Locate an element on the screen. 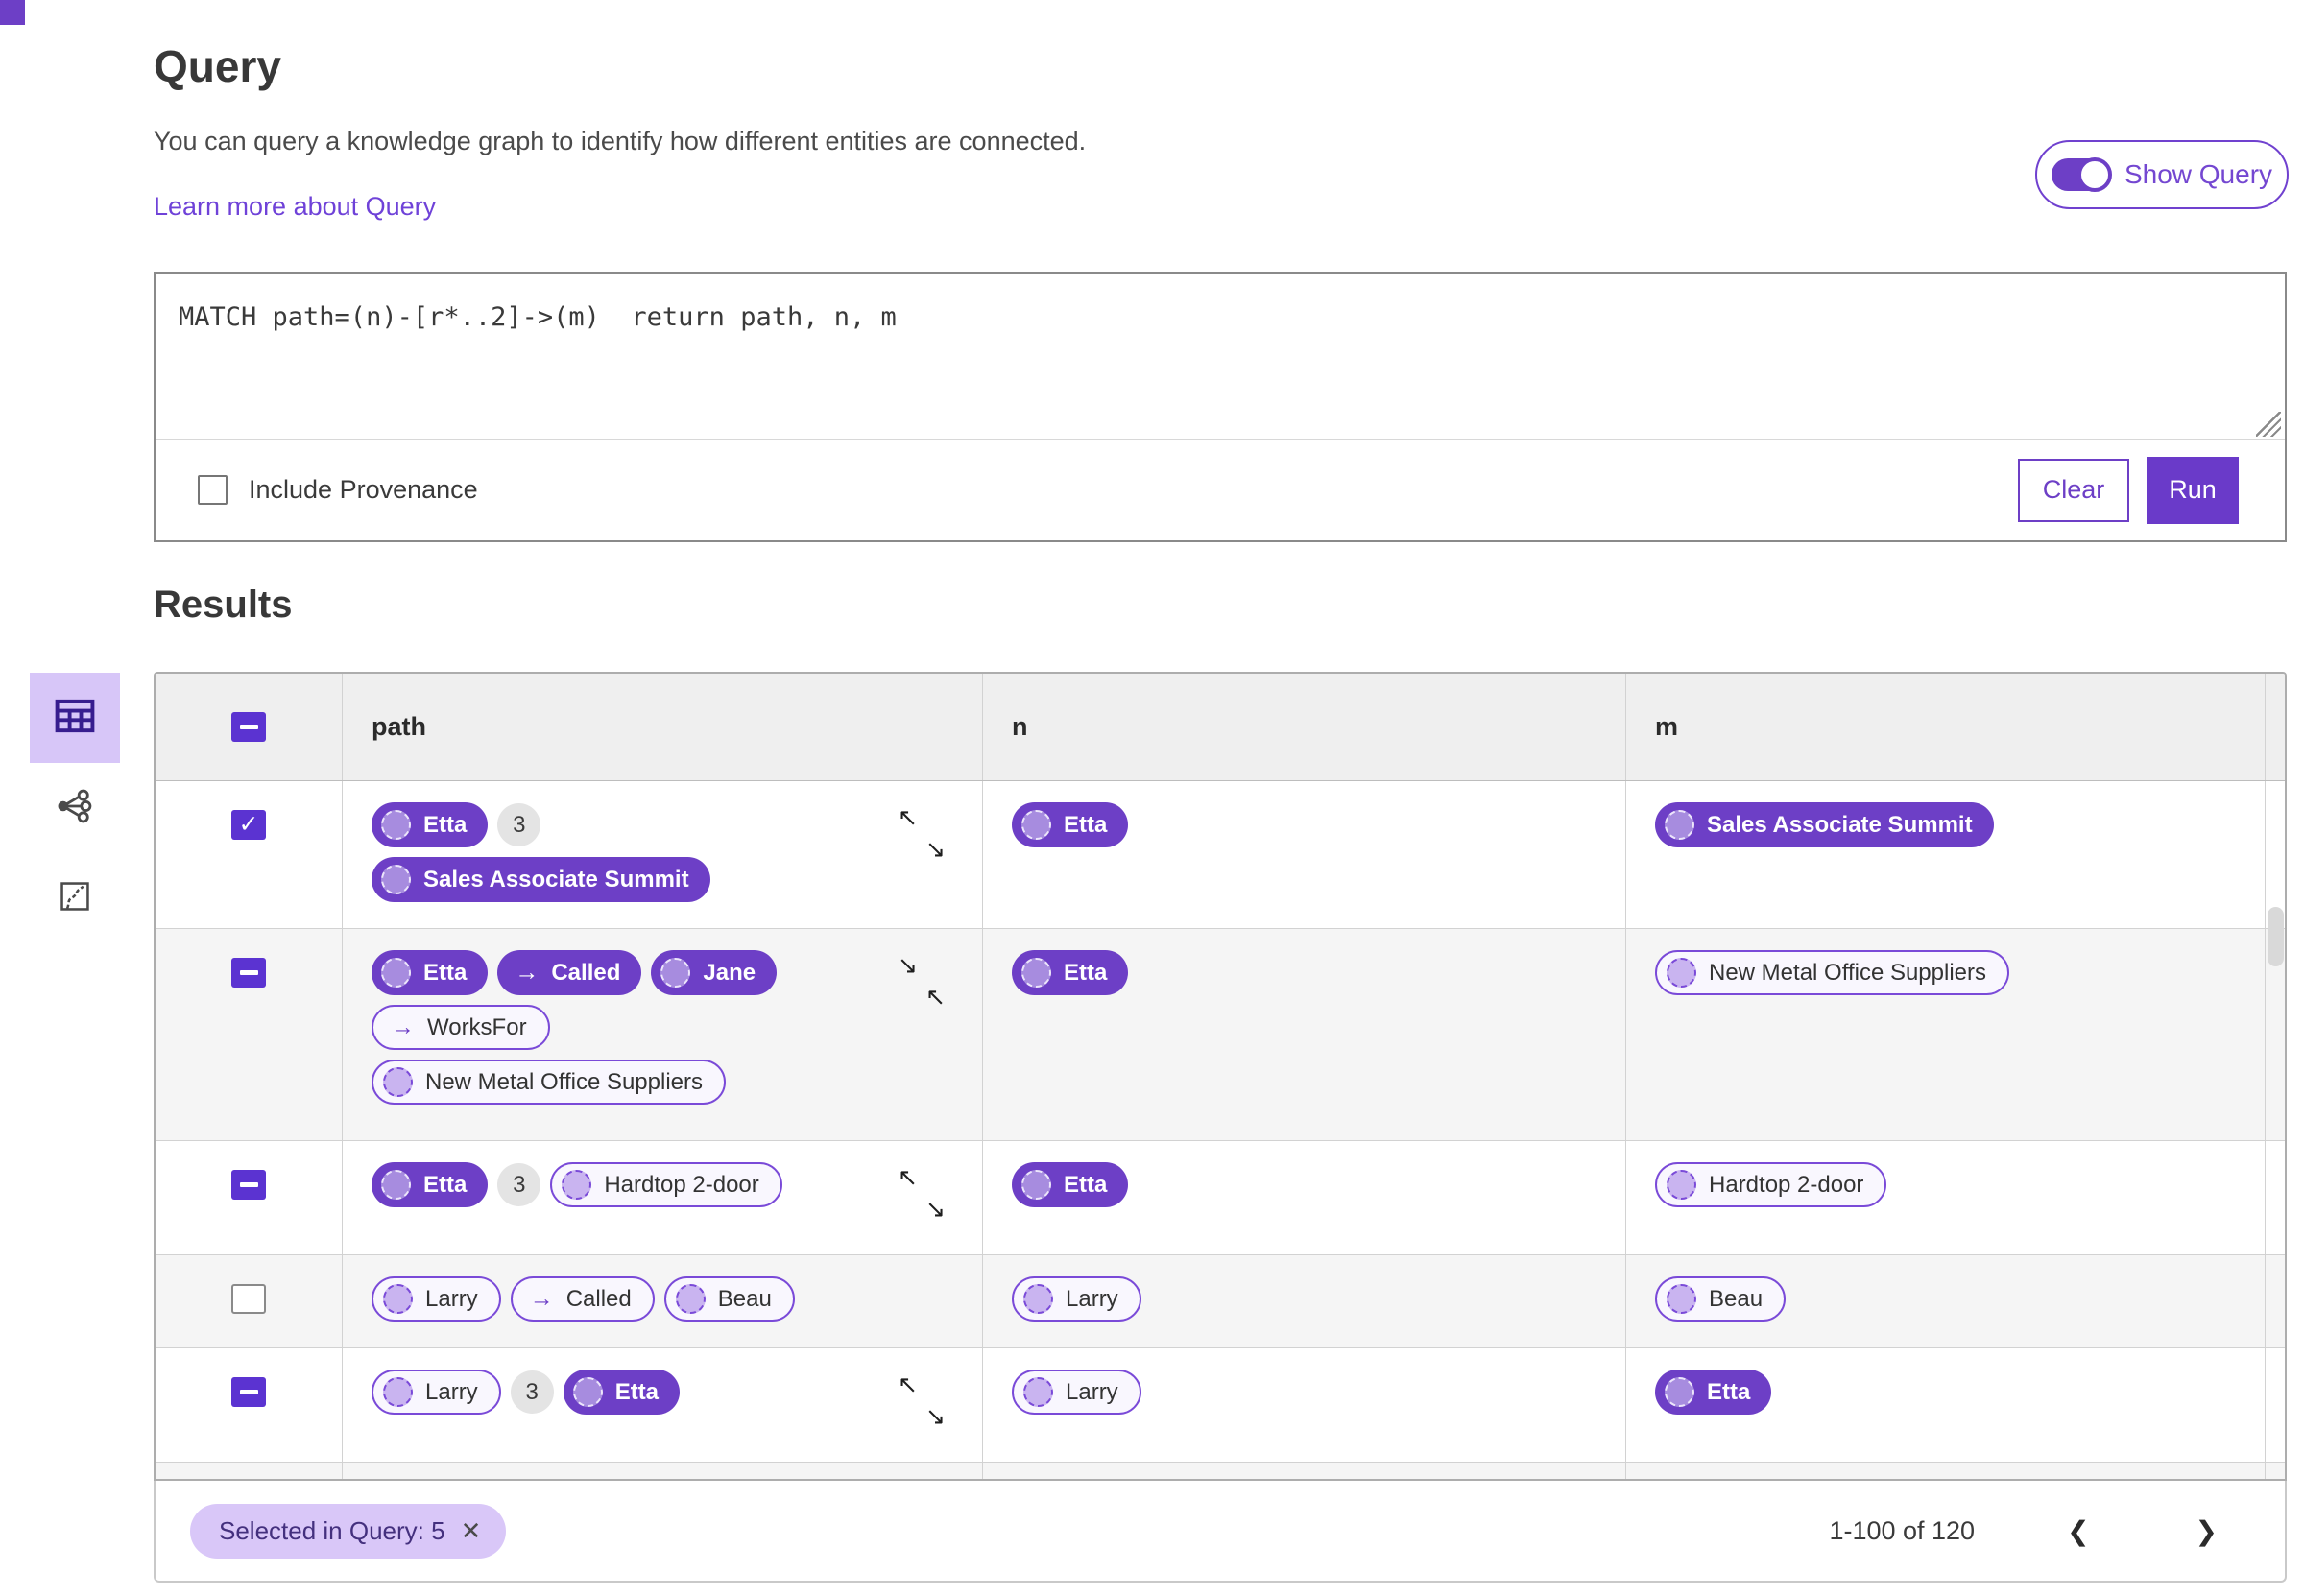  clear-button: Clear is located at coordinates (2073, 490).